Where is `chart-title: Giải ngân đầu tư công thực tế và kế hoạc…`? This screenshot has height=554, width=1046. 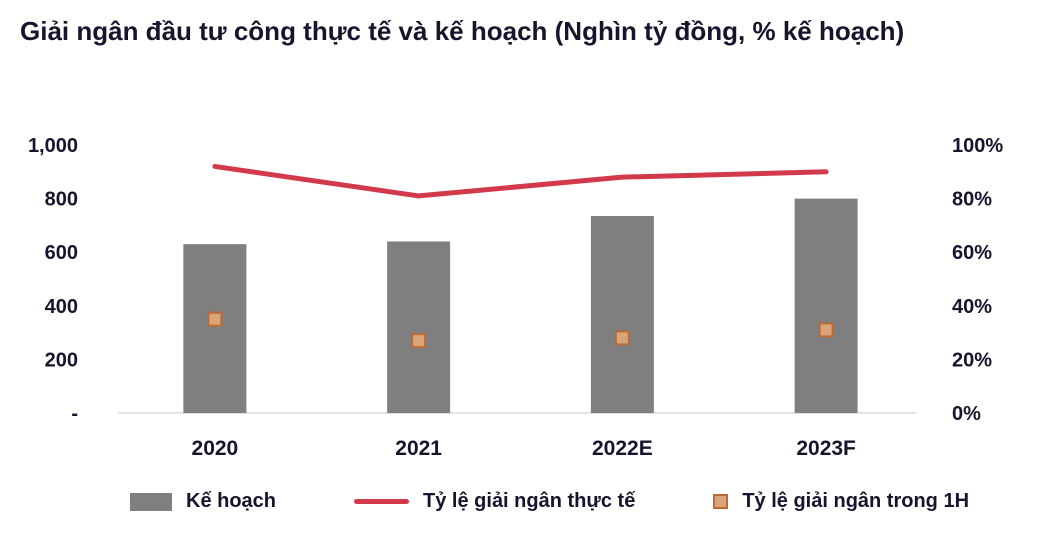 chart-title: Giải ngân đầu tư công thực tế và kế hoạc… is located at coordinates (462, 31).